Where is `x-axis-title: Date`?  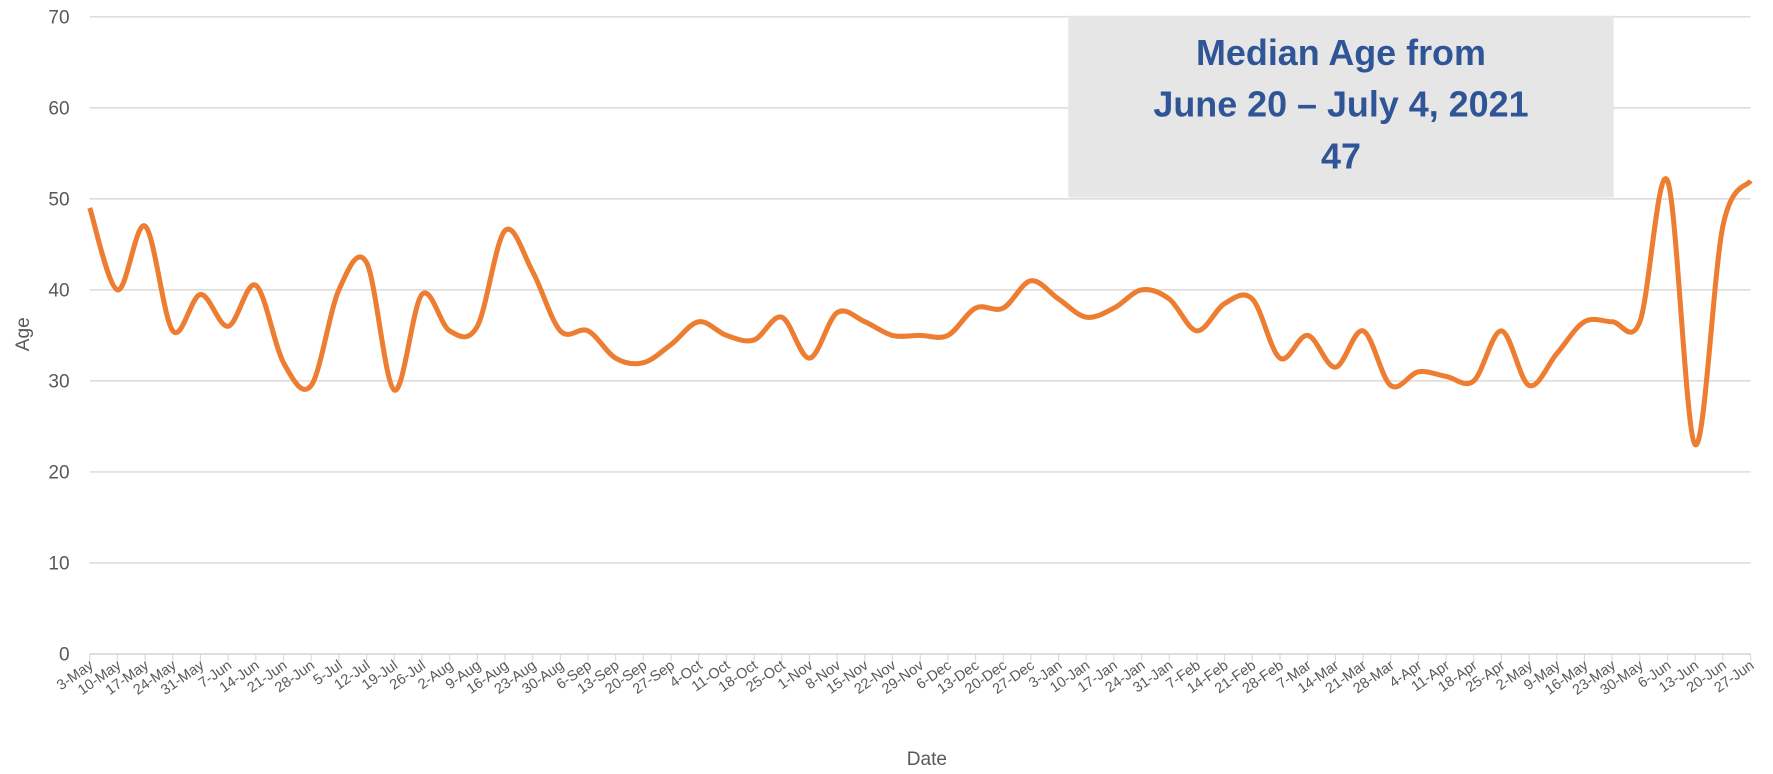
x-axis-title: Date is located at coordinates (927, 759).